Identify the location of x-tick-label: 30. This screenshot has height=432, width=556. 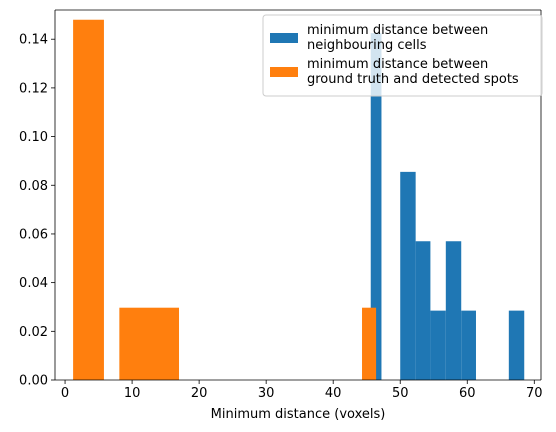
(266, 393).